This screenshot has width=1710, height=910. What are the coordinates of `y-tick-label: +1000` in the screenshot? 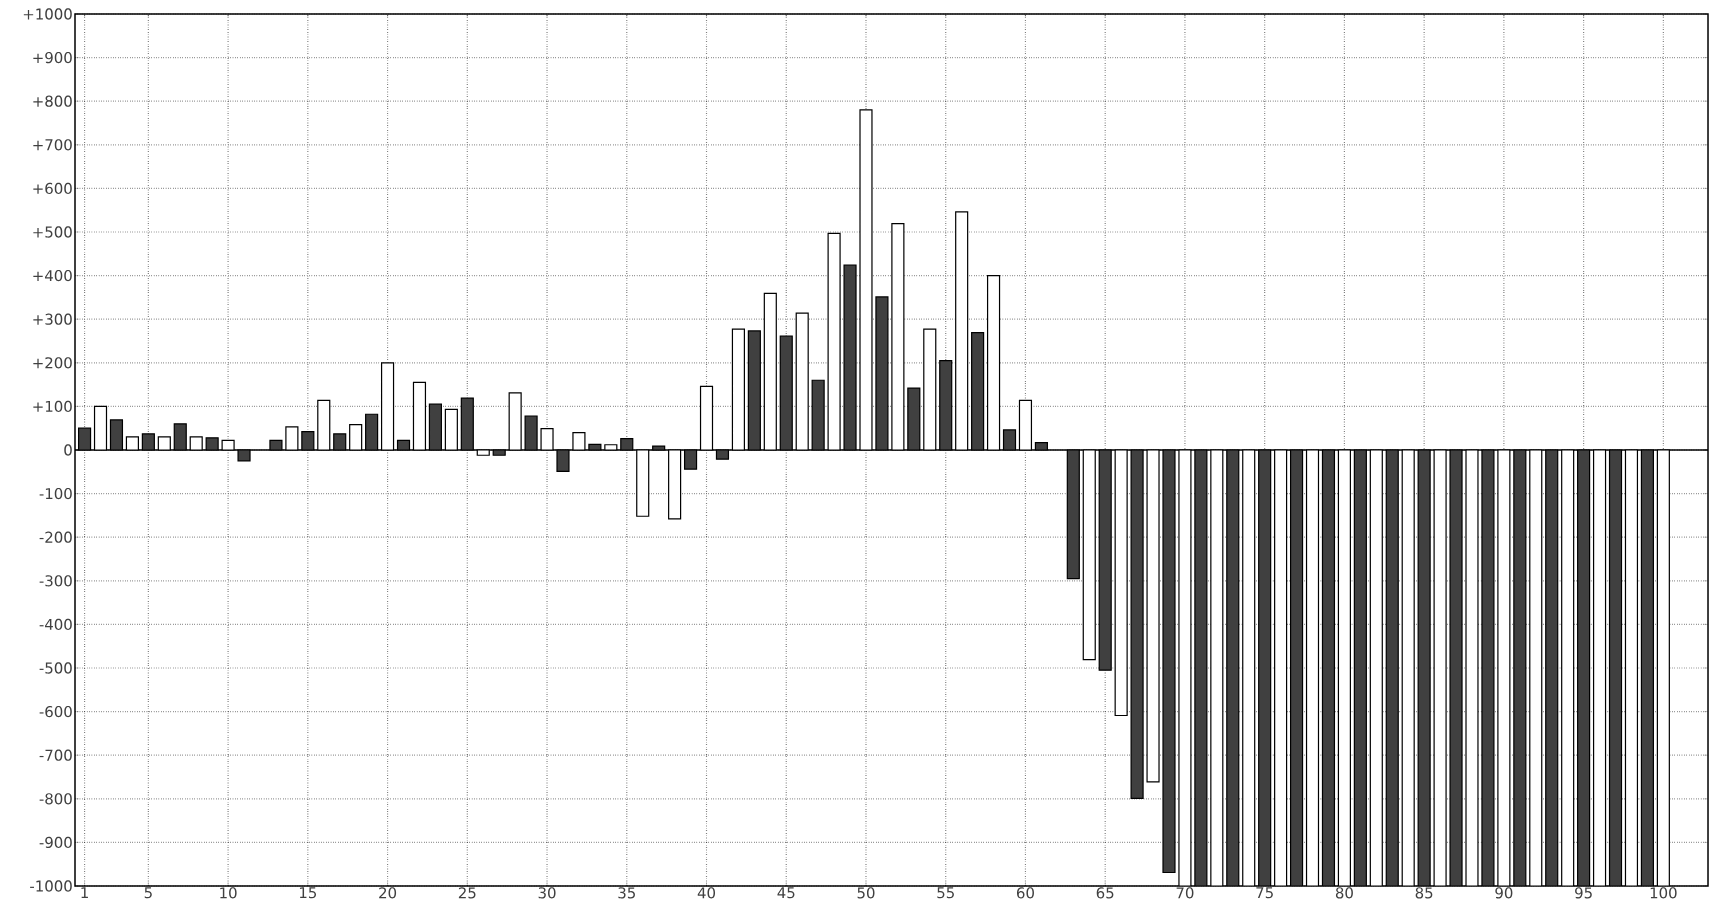 It's located at (47, 14).